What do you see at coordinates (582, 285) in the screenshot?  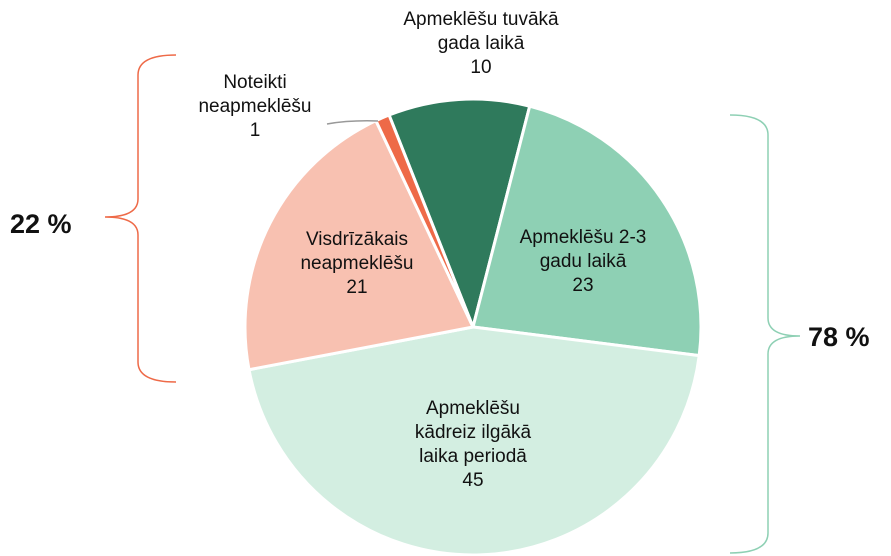 I see `slice-value: 23` at bounding box center [582, 285].